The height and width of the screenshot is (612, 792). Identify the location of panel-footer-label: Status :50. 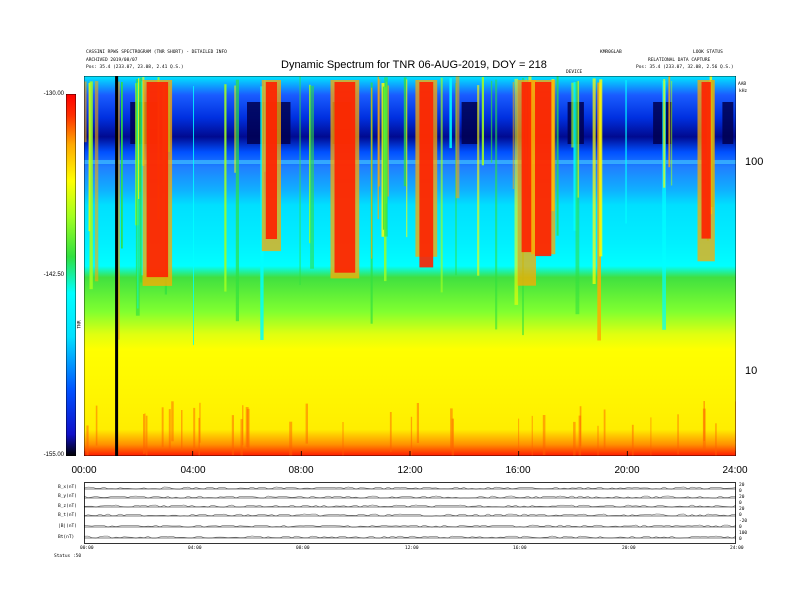
(68, 556).